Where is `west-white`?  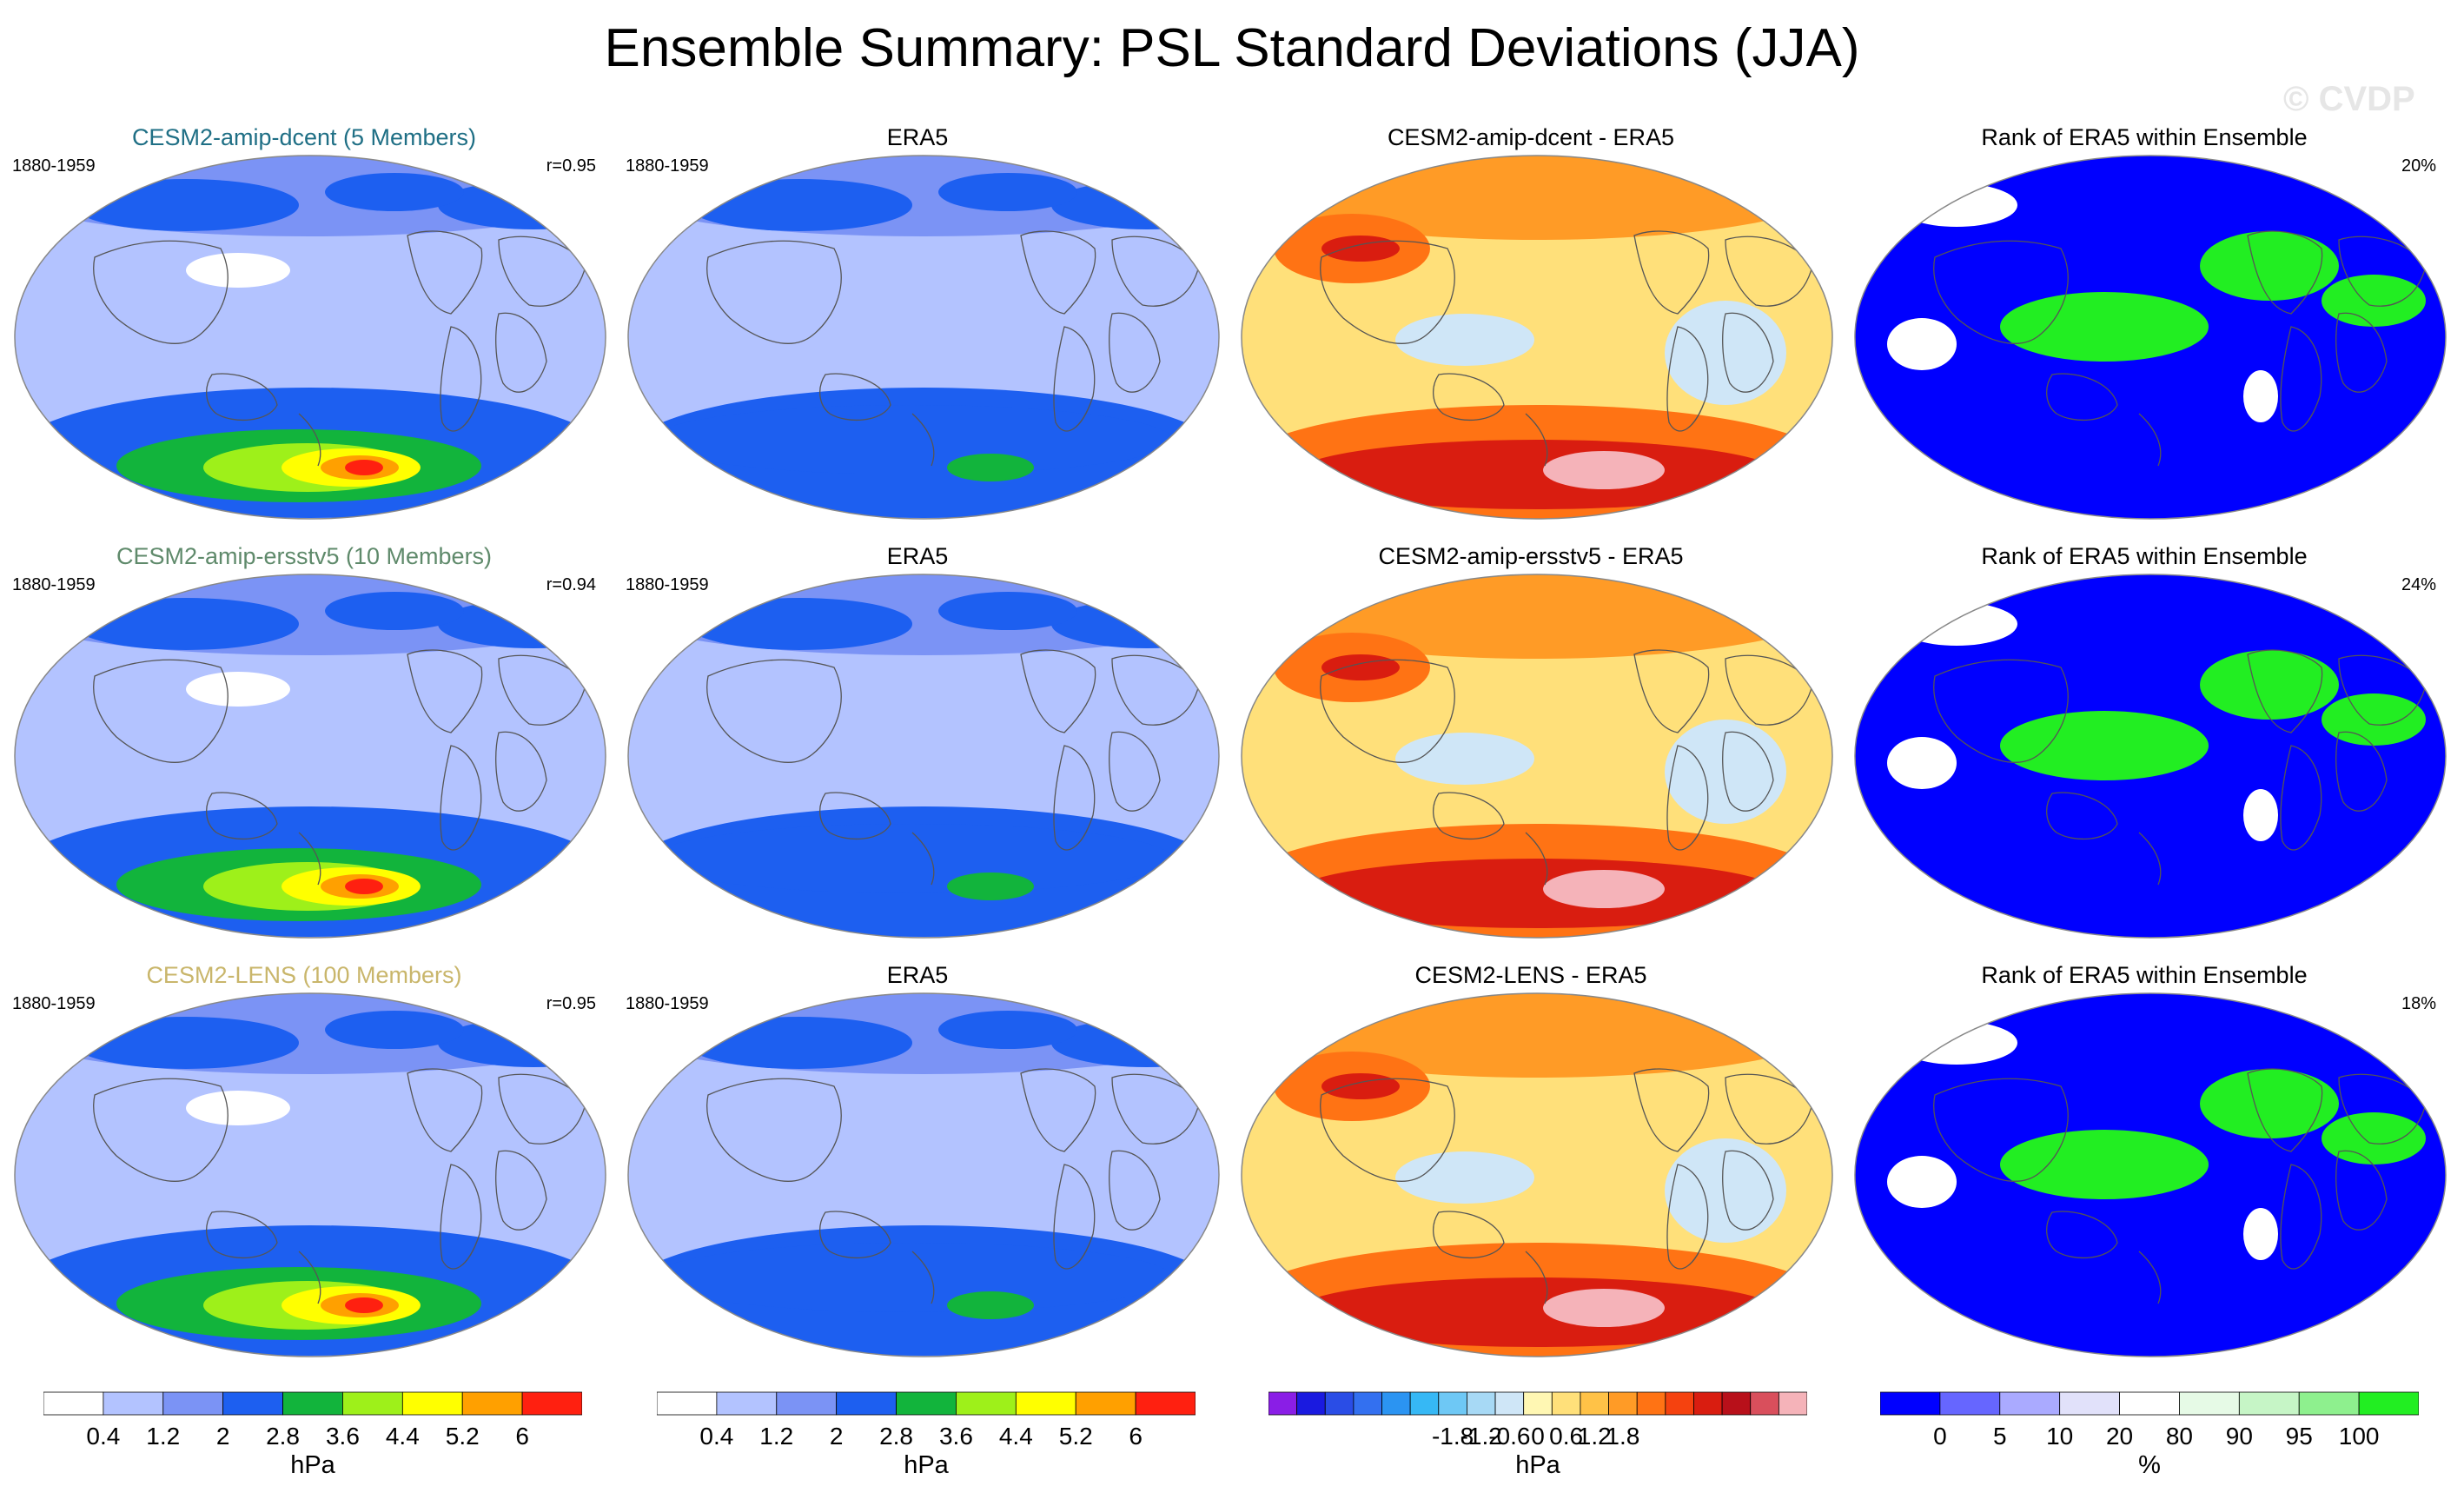
west-white is located at coordinates (1922, 763).